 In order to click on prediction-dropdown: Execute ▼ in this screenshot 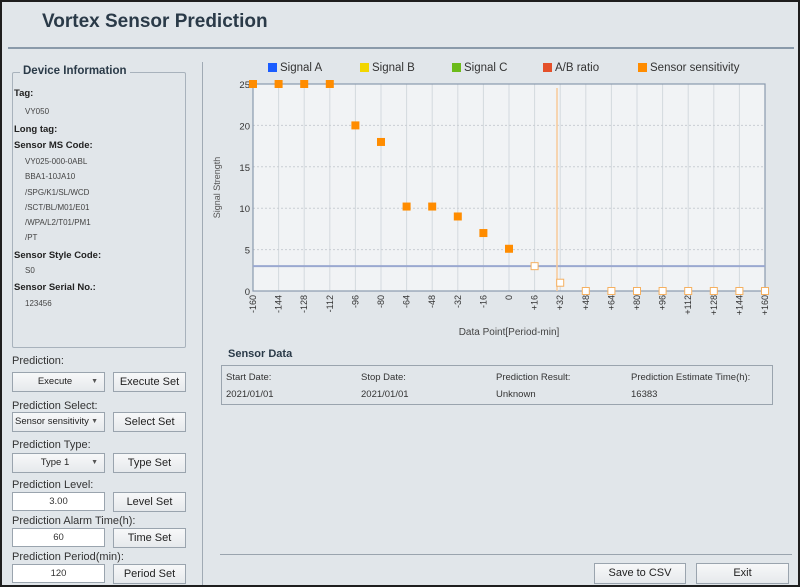, I will do `click(58, 382)`.